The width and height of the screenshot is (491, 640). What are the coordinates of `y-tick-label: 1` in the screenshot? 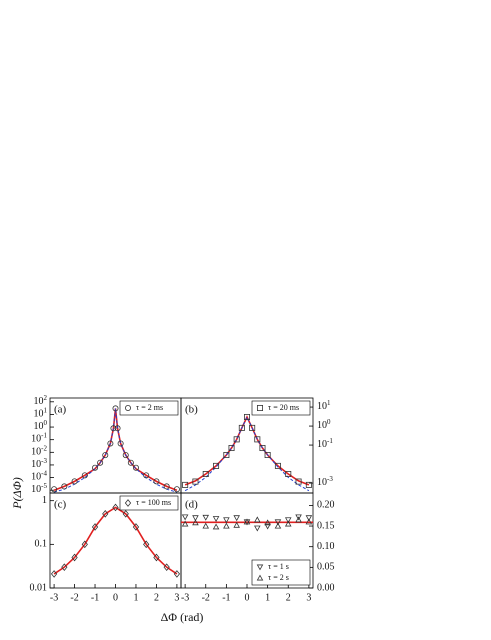 It's located at (44, 500).